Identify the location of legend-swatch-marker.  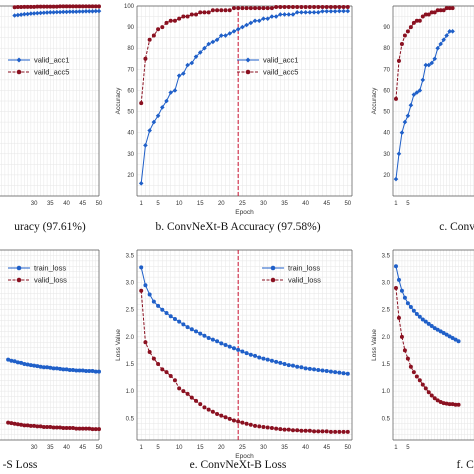
(273, 280).